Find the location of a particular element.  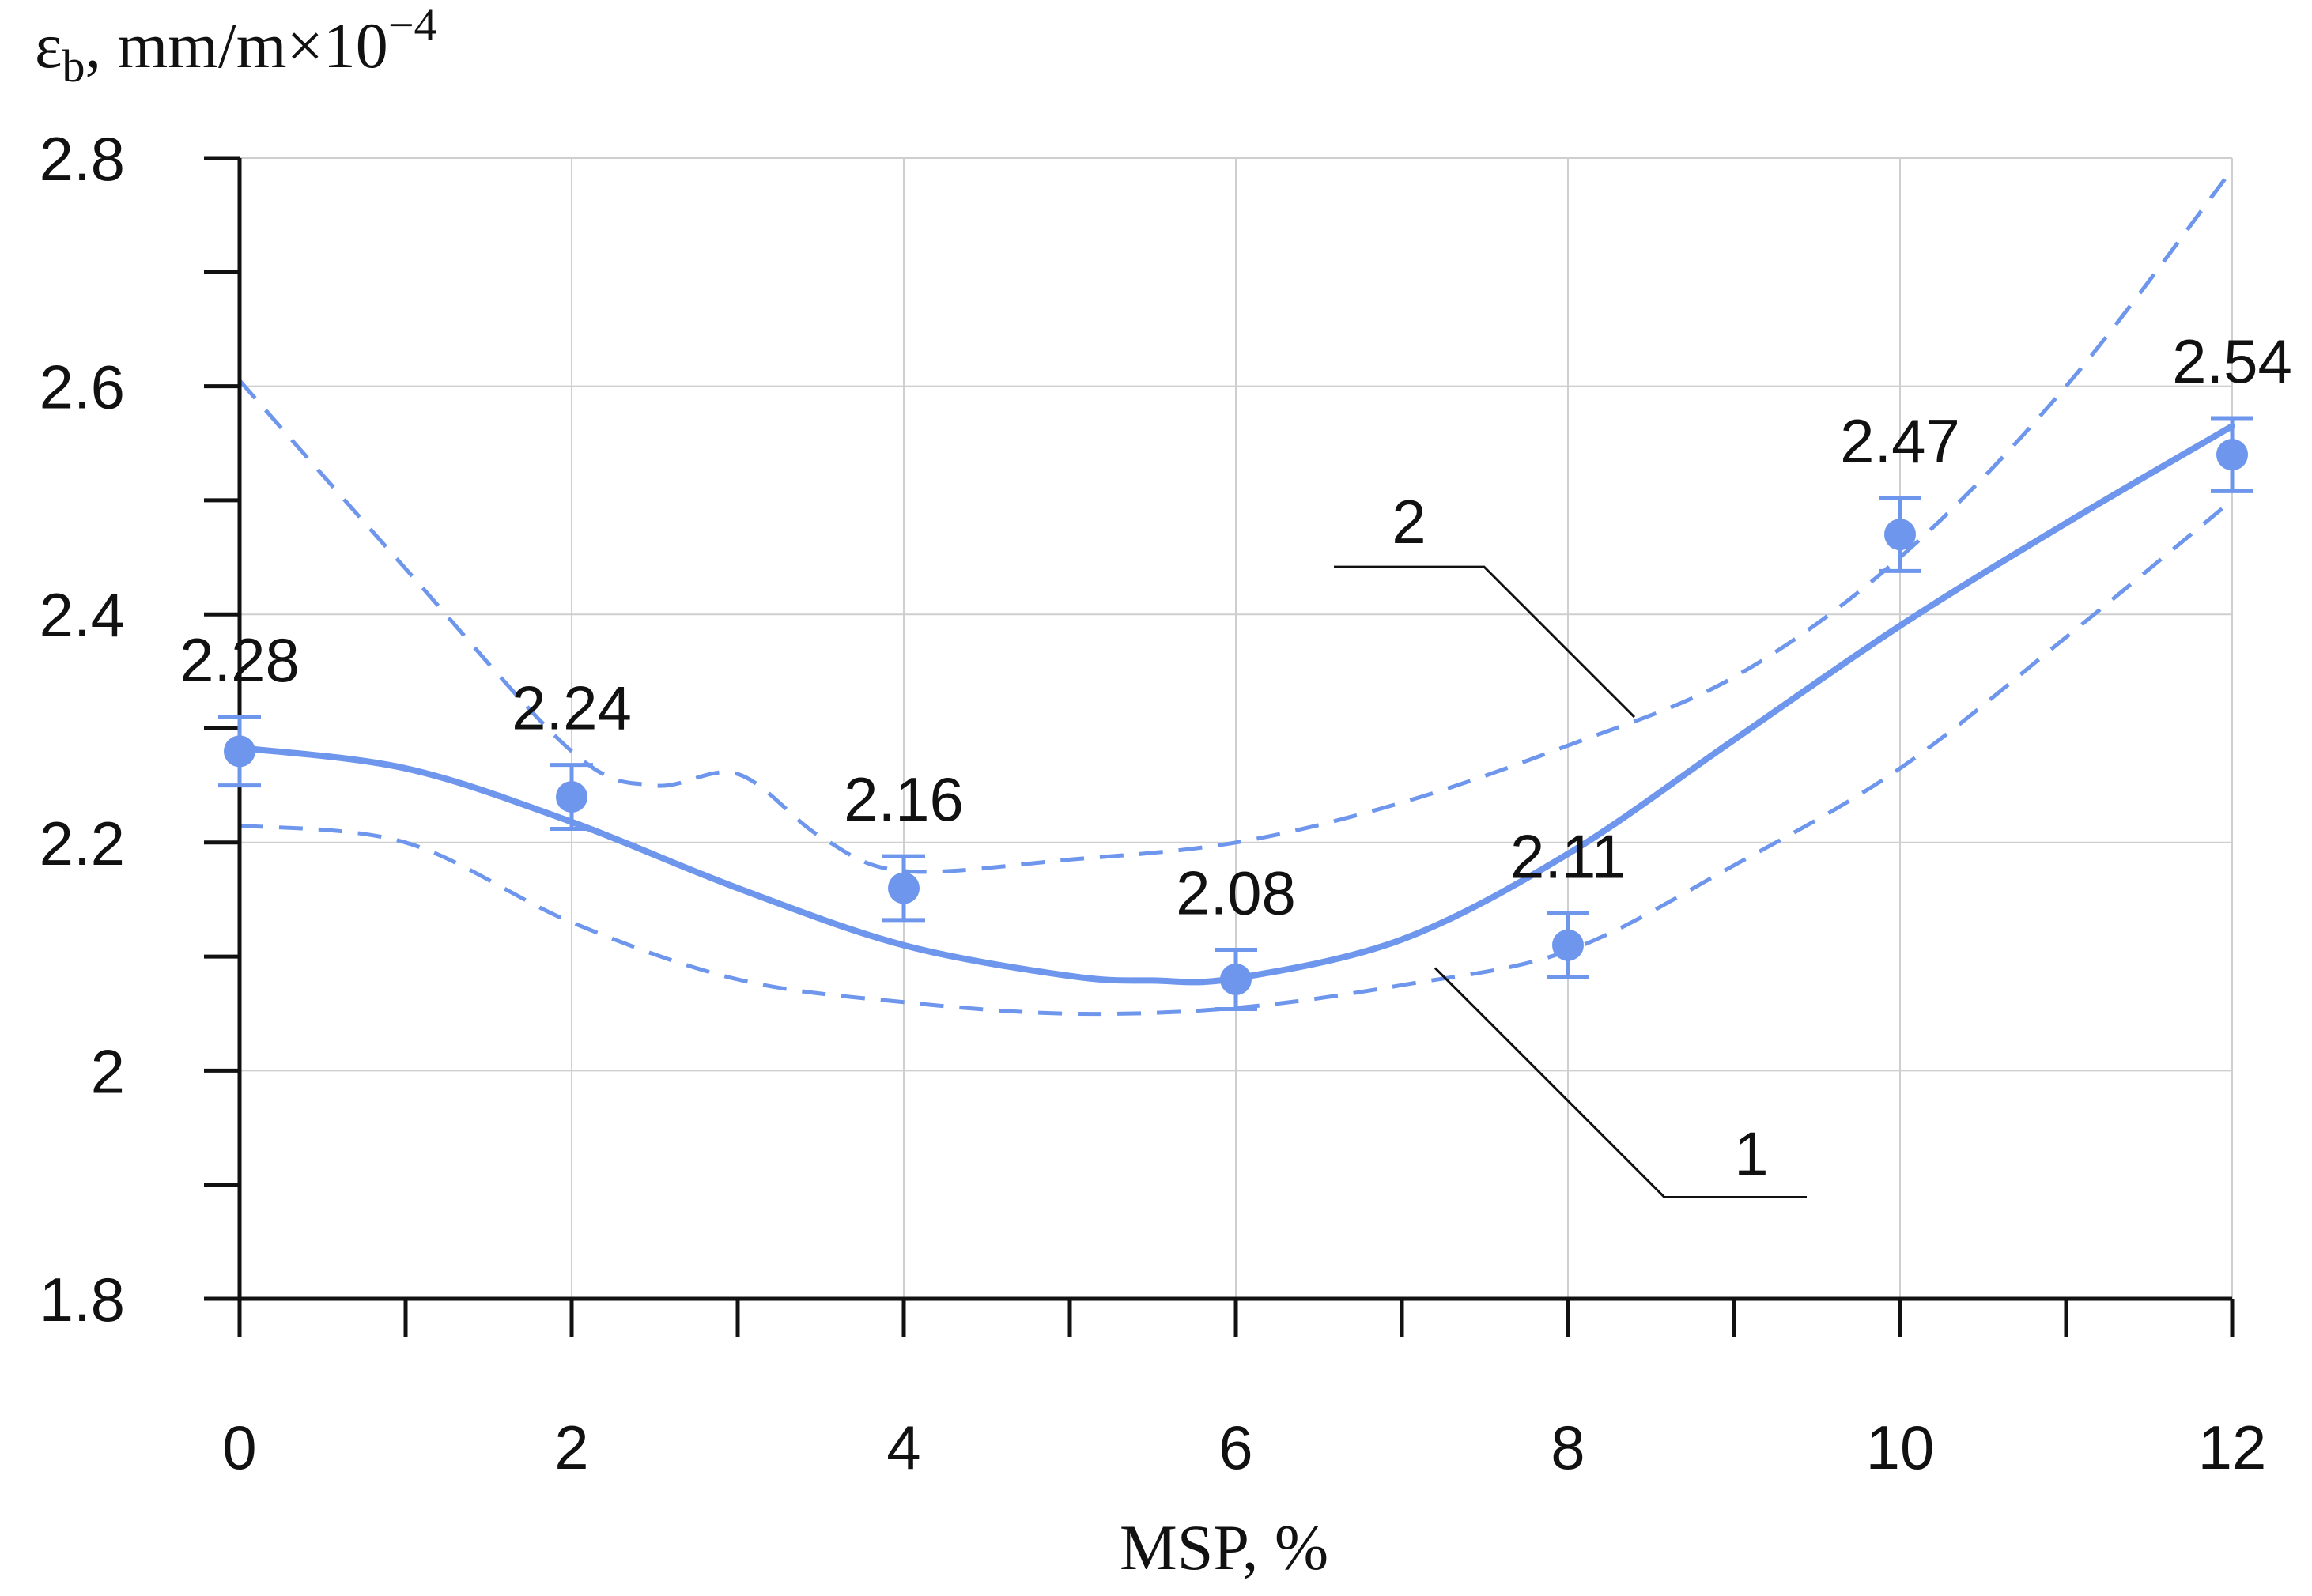

x-tick-label: 10 is located at coordinates (1900, 1447).